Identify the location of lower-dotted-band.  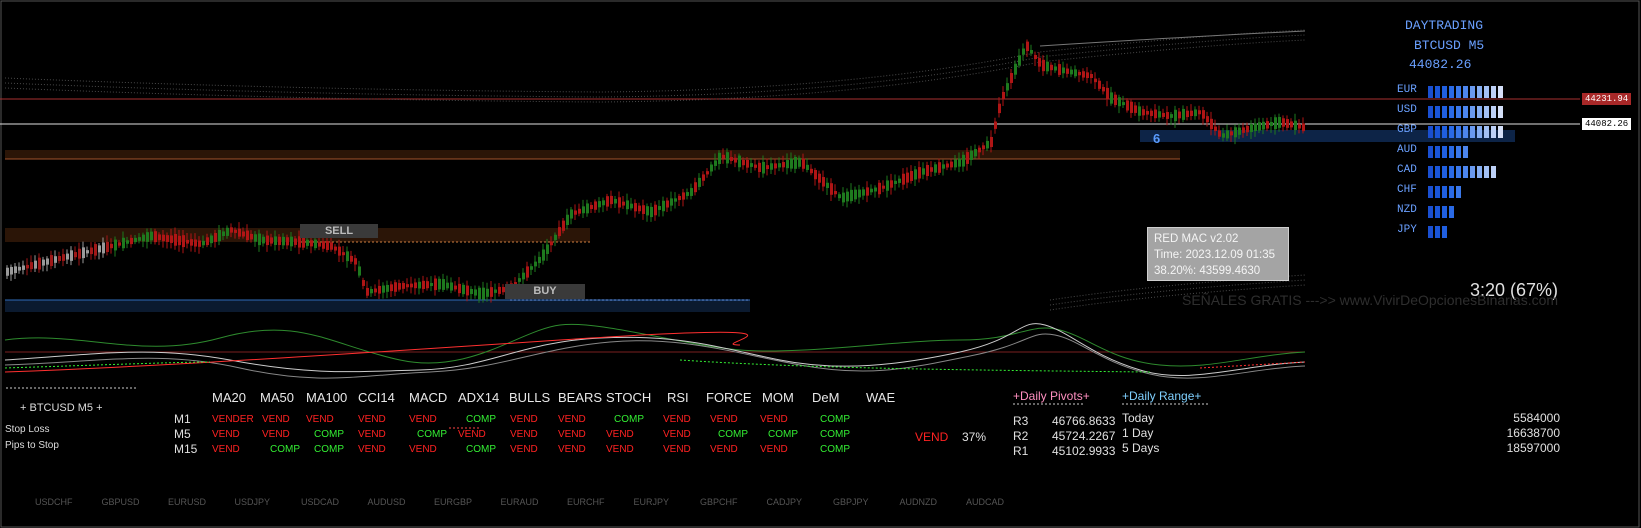
(1177, 292).